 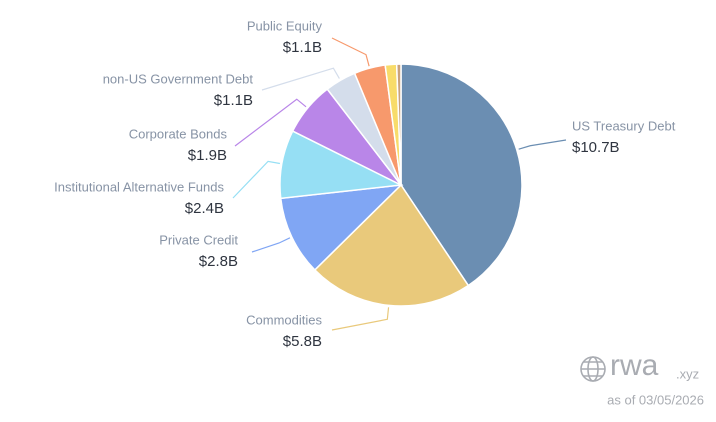 What do you see at coordinates (285, 25) in the screenshot?
I see `slice-label: Public Equity` at bounding box center [285, 25].